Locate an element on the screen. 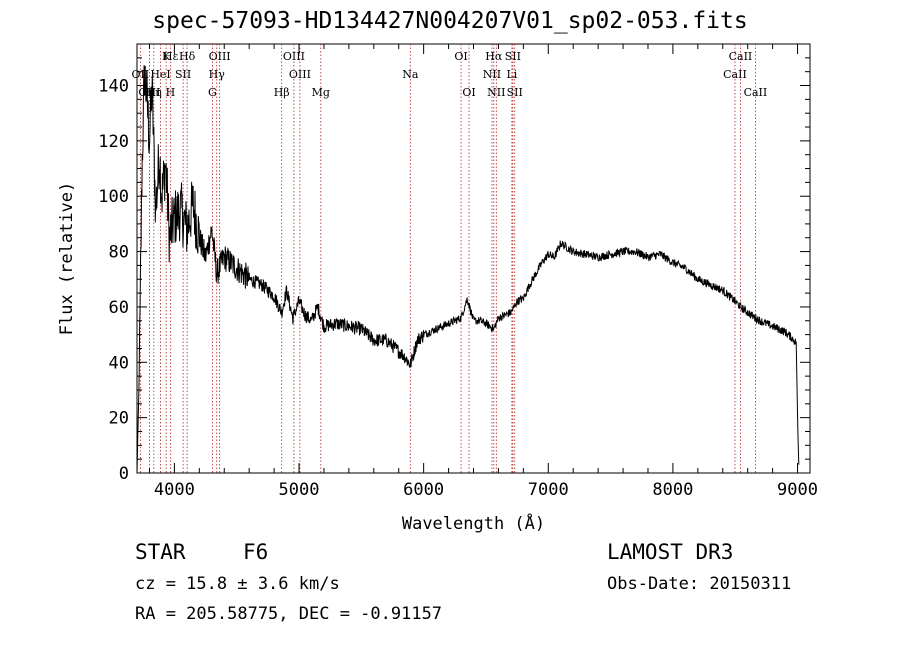 The image size is (900, 649). object-class: STAR is located at coordinates (160, 552).